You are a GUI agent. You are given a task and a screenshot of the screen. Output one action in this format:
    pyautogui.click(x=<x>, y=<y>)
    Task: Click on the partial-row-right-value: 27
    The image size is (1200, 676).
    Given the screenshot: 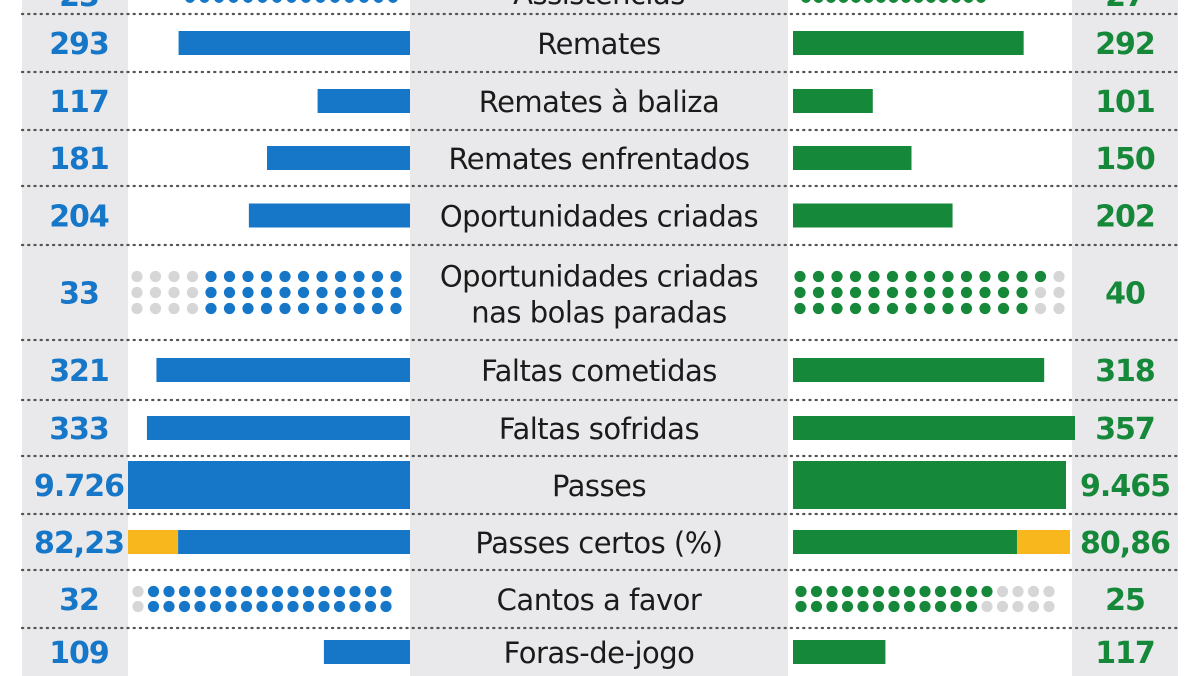 What is the action you would take?
    pyautogui.click(x=1125, y=7)
    